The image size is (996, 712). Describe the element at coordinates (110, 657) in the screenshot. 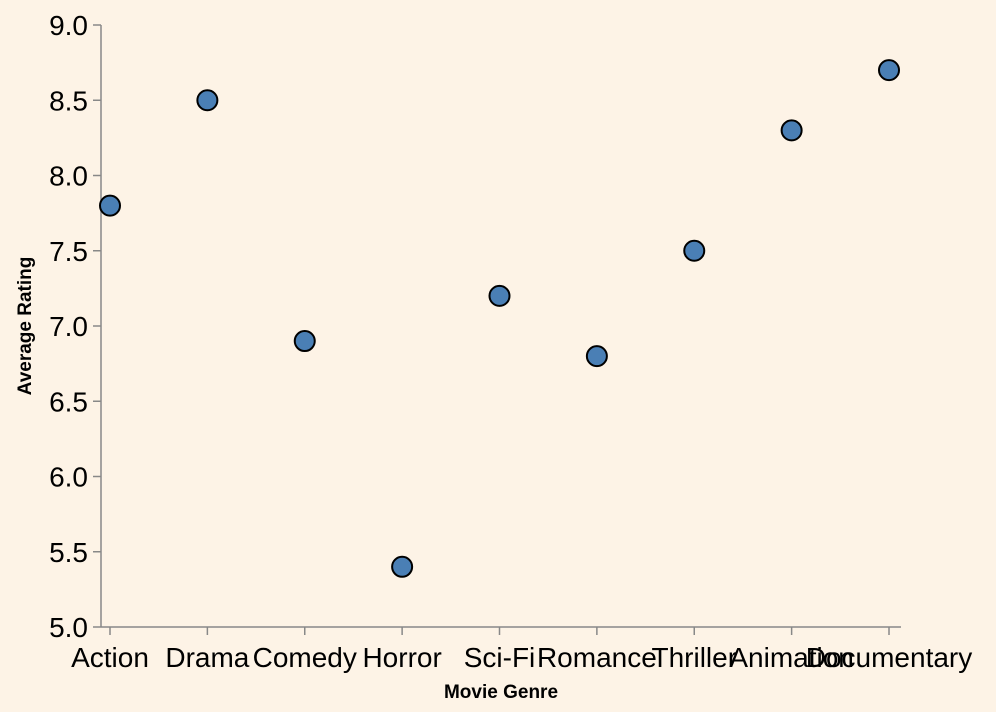

I see `x-tick-label: Action` at that location.